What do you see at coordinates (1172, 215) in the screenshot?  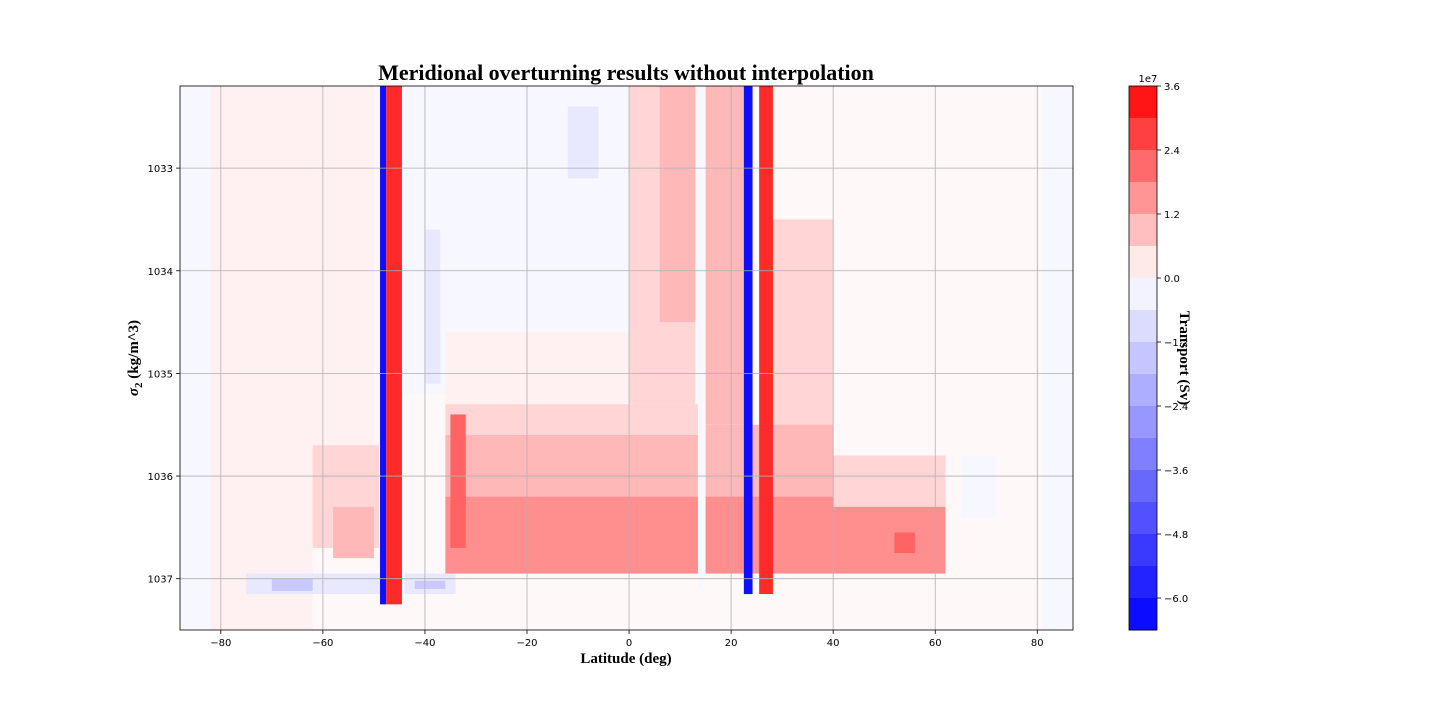 I see `colorbar-tick-label-2: 1.2` at bounding box center [1172, 215].